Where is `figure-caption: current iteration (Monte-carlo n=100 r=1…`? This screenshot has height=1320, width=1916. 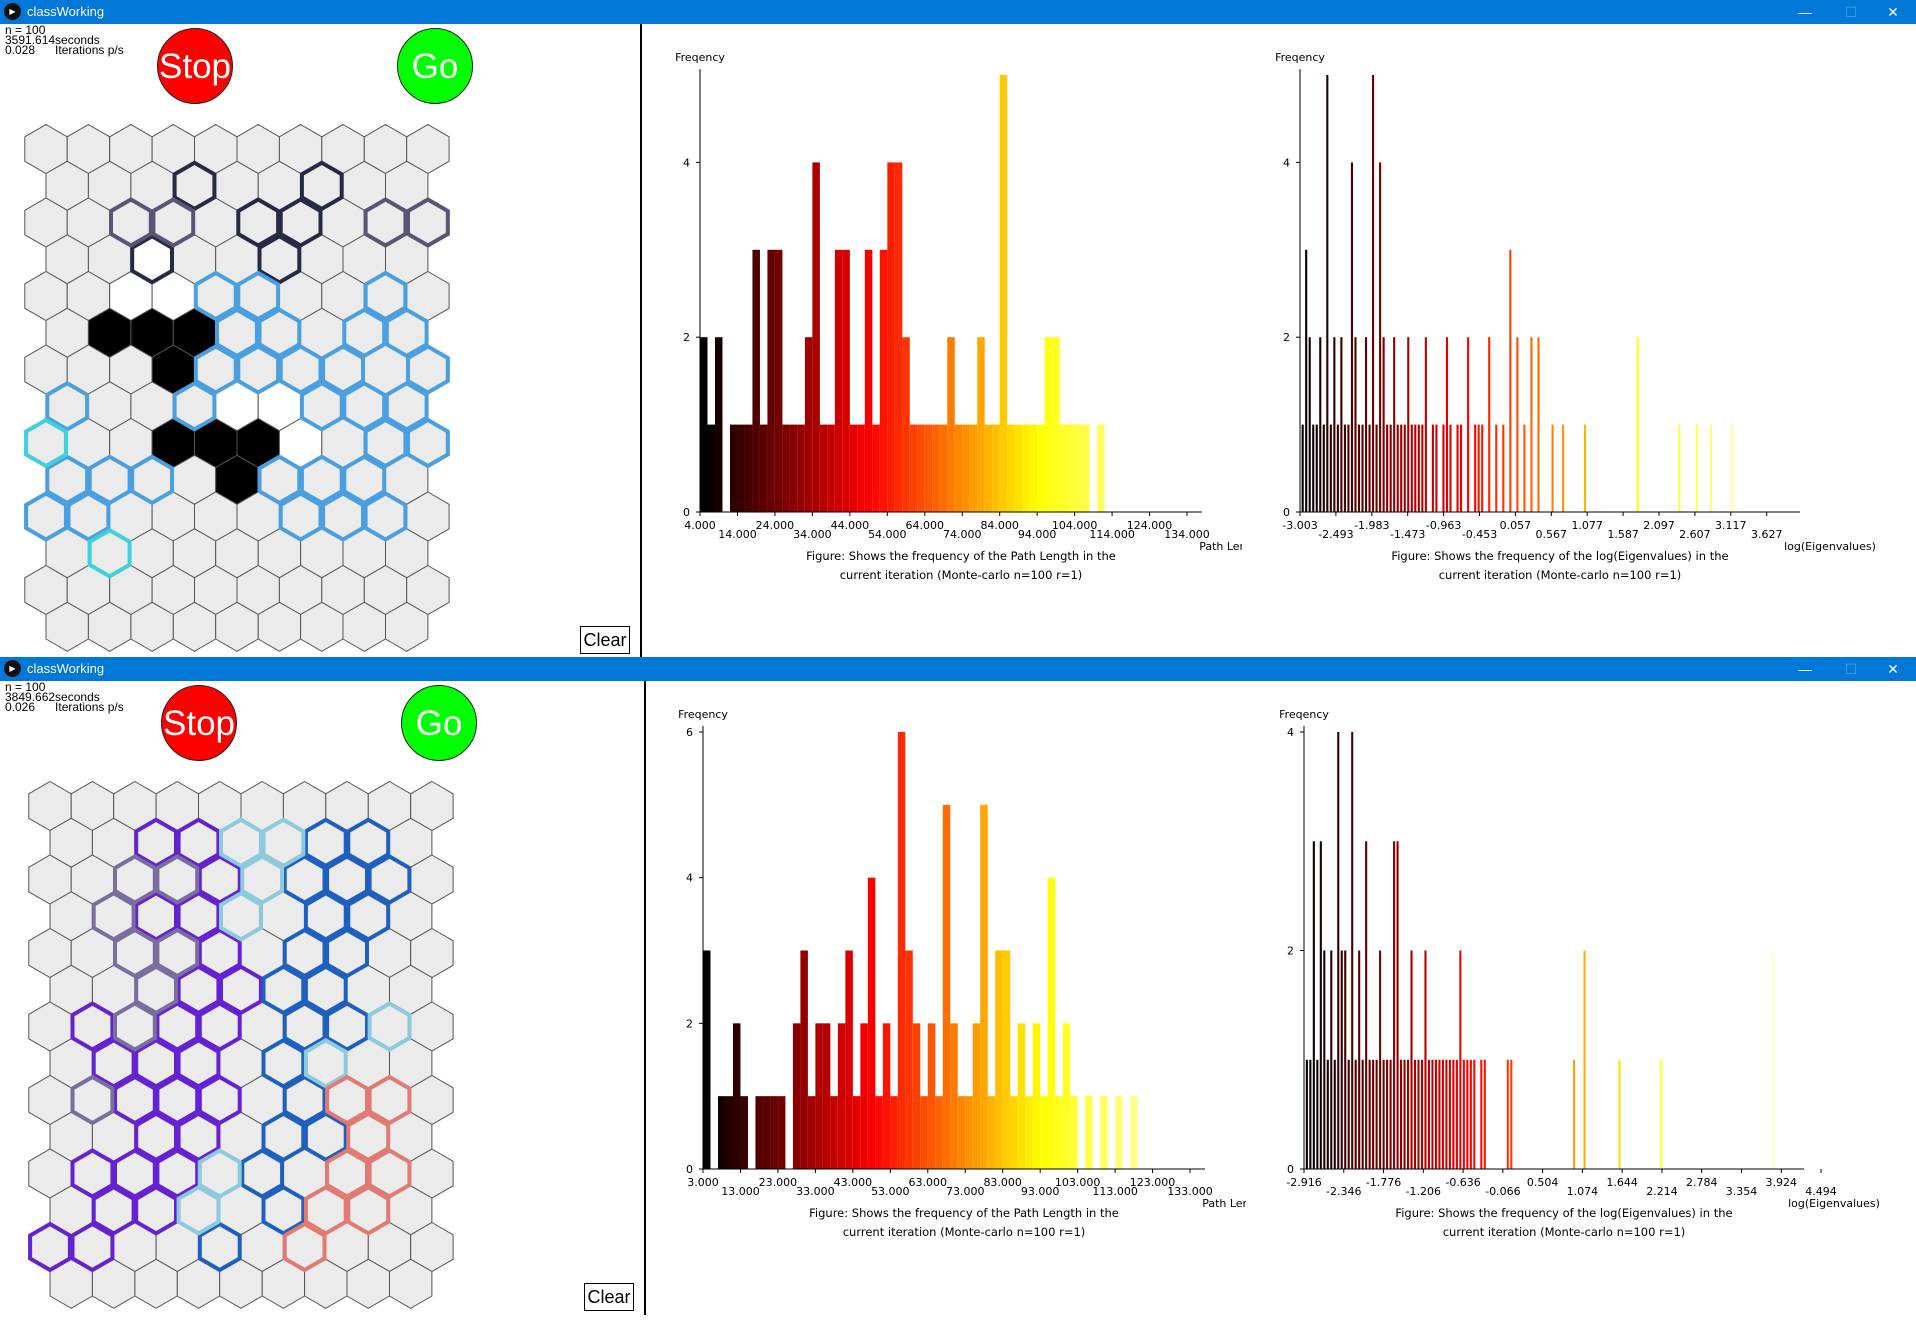 figure-caption: current iteration (Monte-carlo n=100 r=1… is located at coordinates (961, 575).